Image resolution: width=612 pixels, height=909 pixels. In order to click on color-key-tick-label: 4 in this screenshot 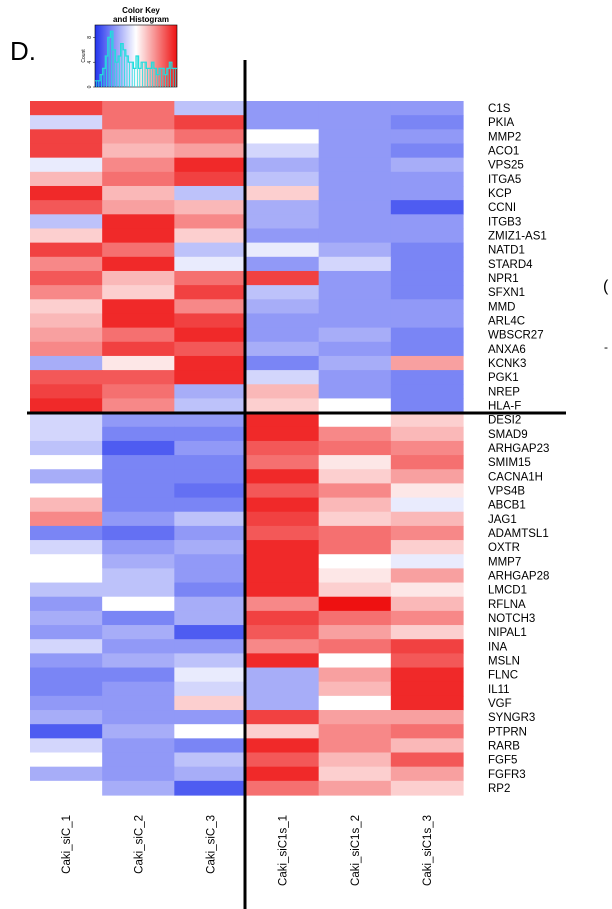, I will do `click(90, 62)`.